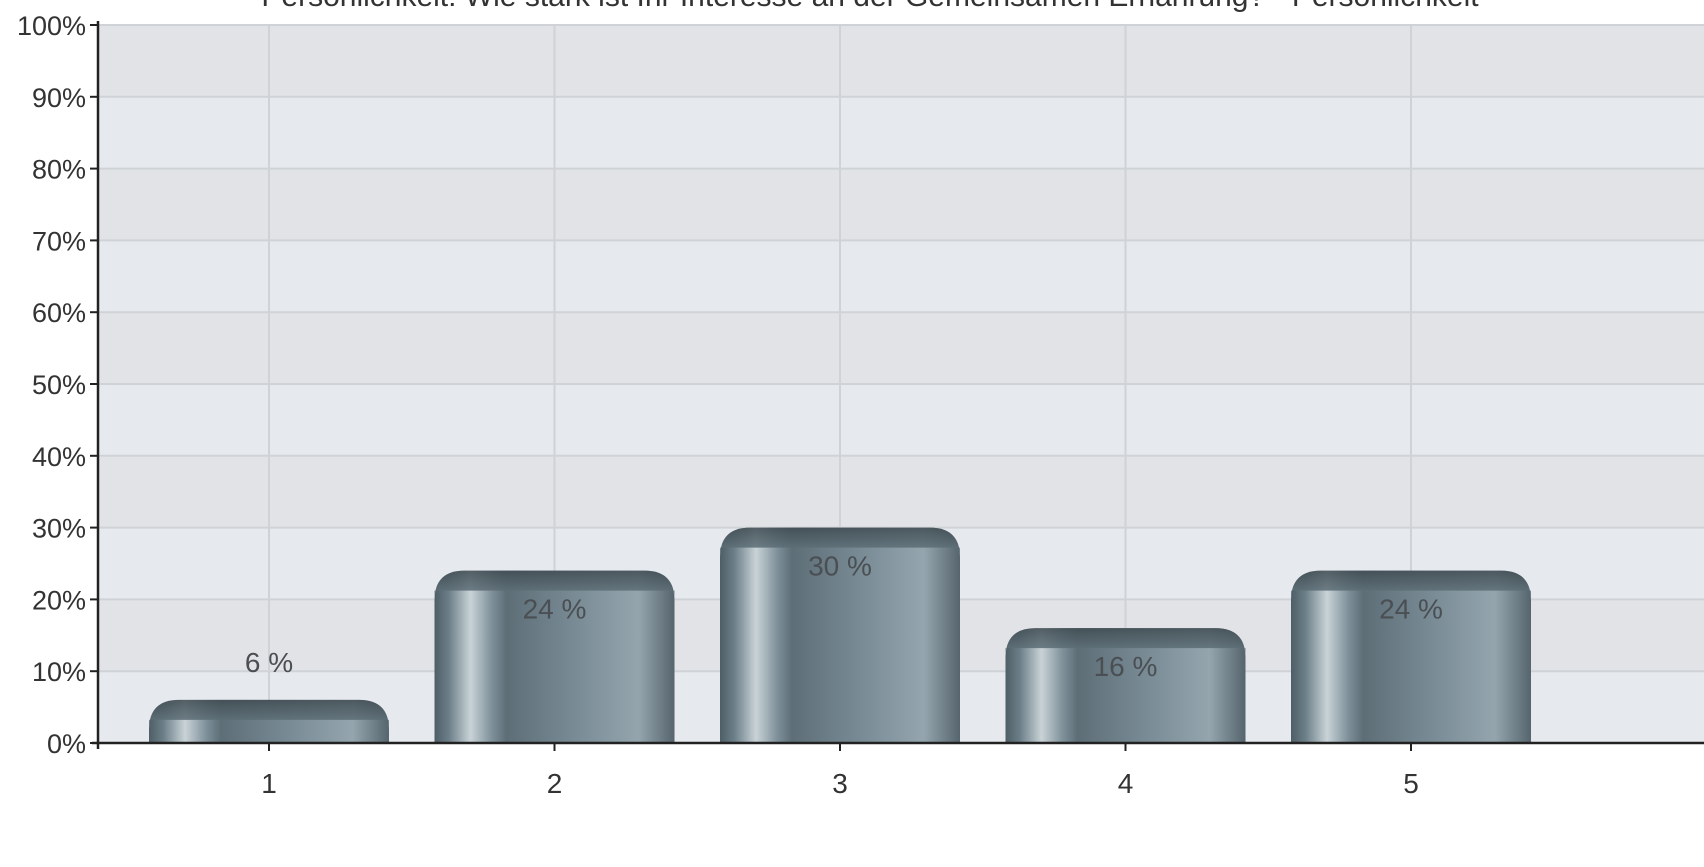 Image resolution: width=1704 pixels, height=867 pixels. Describe the element at coordinates (59, 313) in the screenshot. I see `y-tick-label: 60%` at that location.